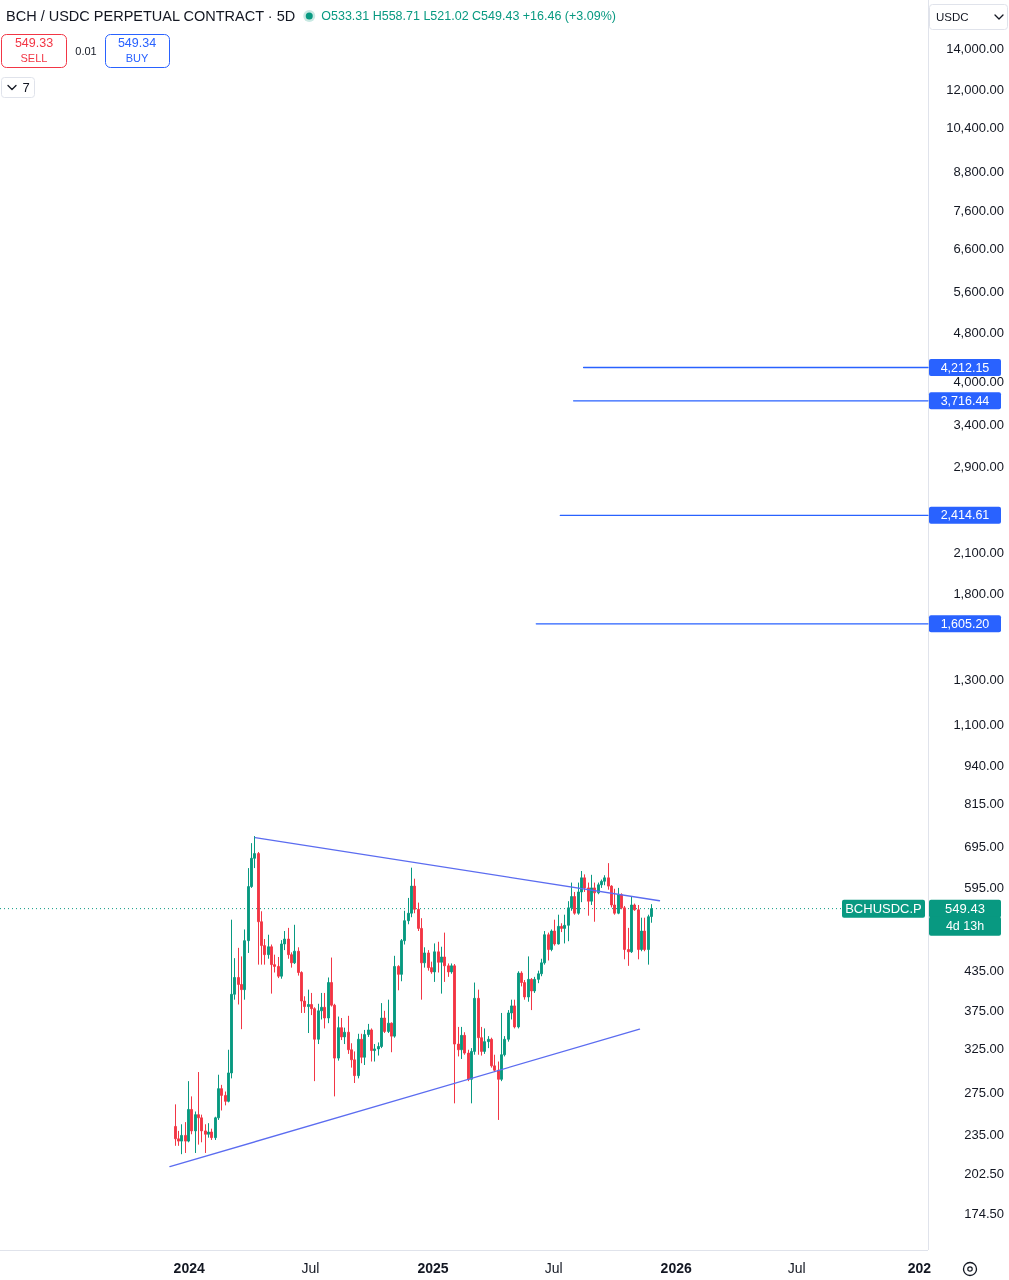  I want to click on y-tick-label: 7,600.00, so click(978, 211).